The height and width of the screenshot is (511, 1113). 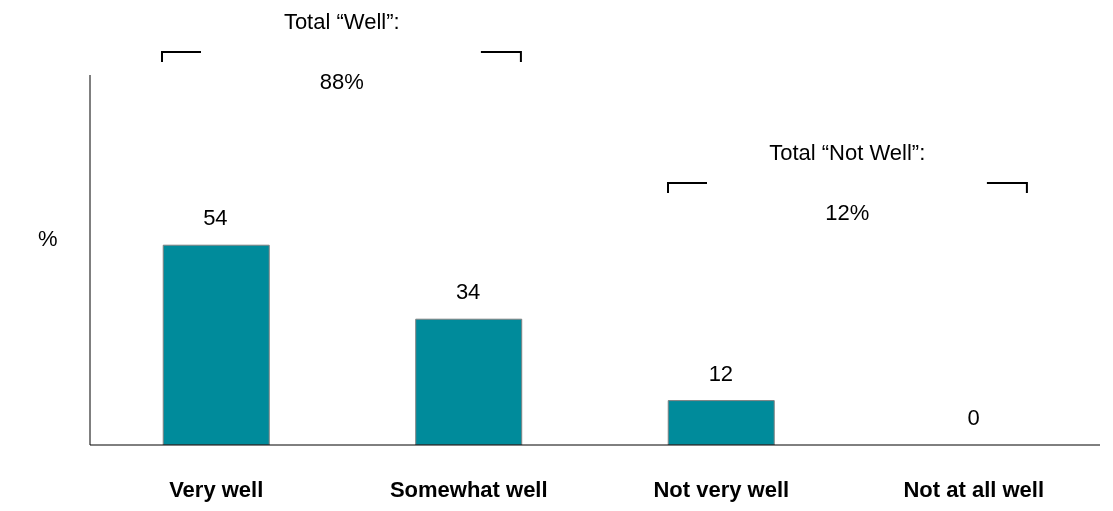 What do you see at coordinates (48, 239) in the screenshot?
I see `y-axis-title: %` at bounding box center [48, 239].